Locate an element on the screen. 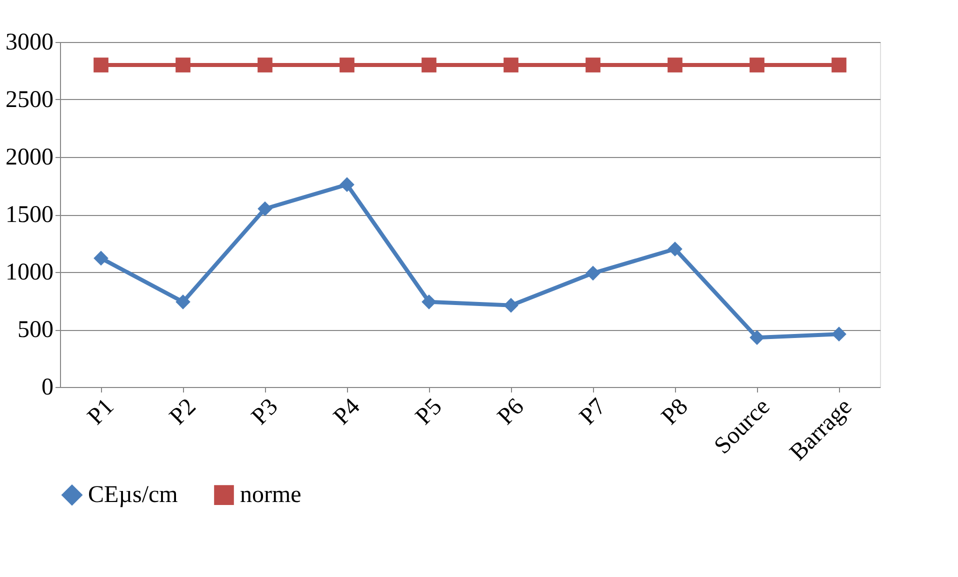  x-tick-label: P1 is located at coordinates (101, 412).